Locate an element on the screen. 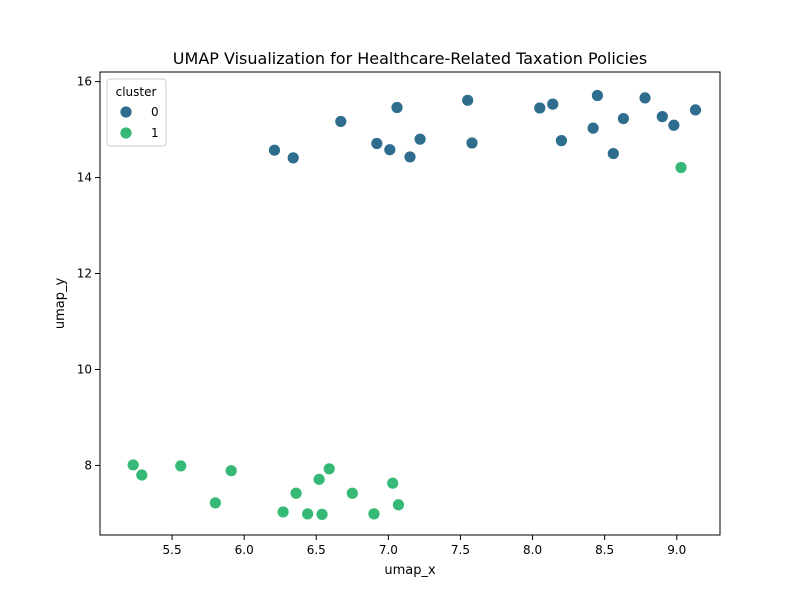 This screenshot has width=800, height=600. x-tick-label: 5.5 is located at coordinates (172, 550).